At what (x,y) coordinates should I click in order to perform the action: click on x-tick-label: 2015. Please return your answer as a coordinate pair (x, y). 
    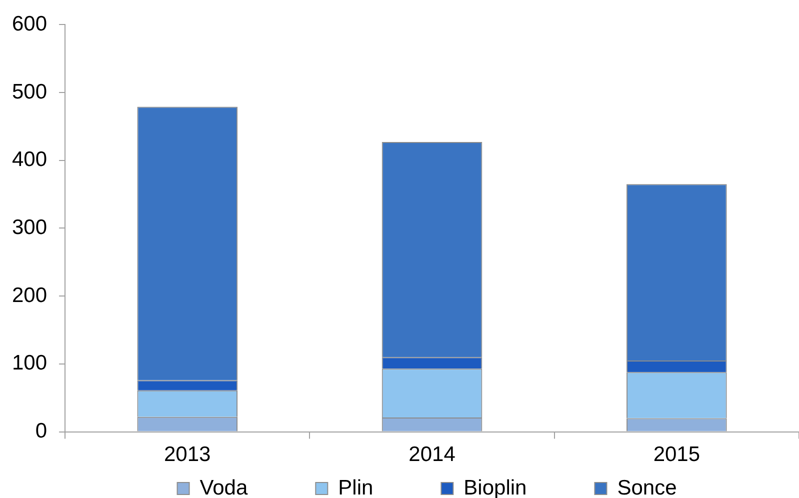
    Looking at the image, I should click on (676, 454).